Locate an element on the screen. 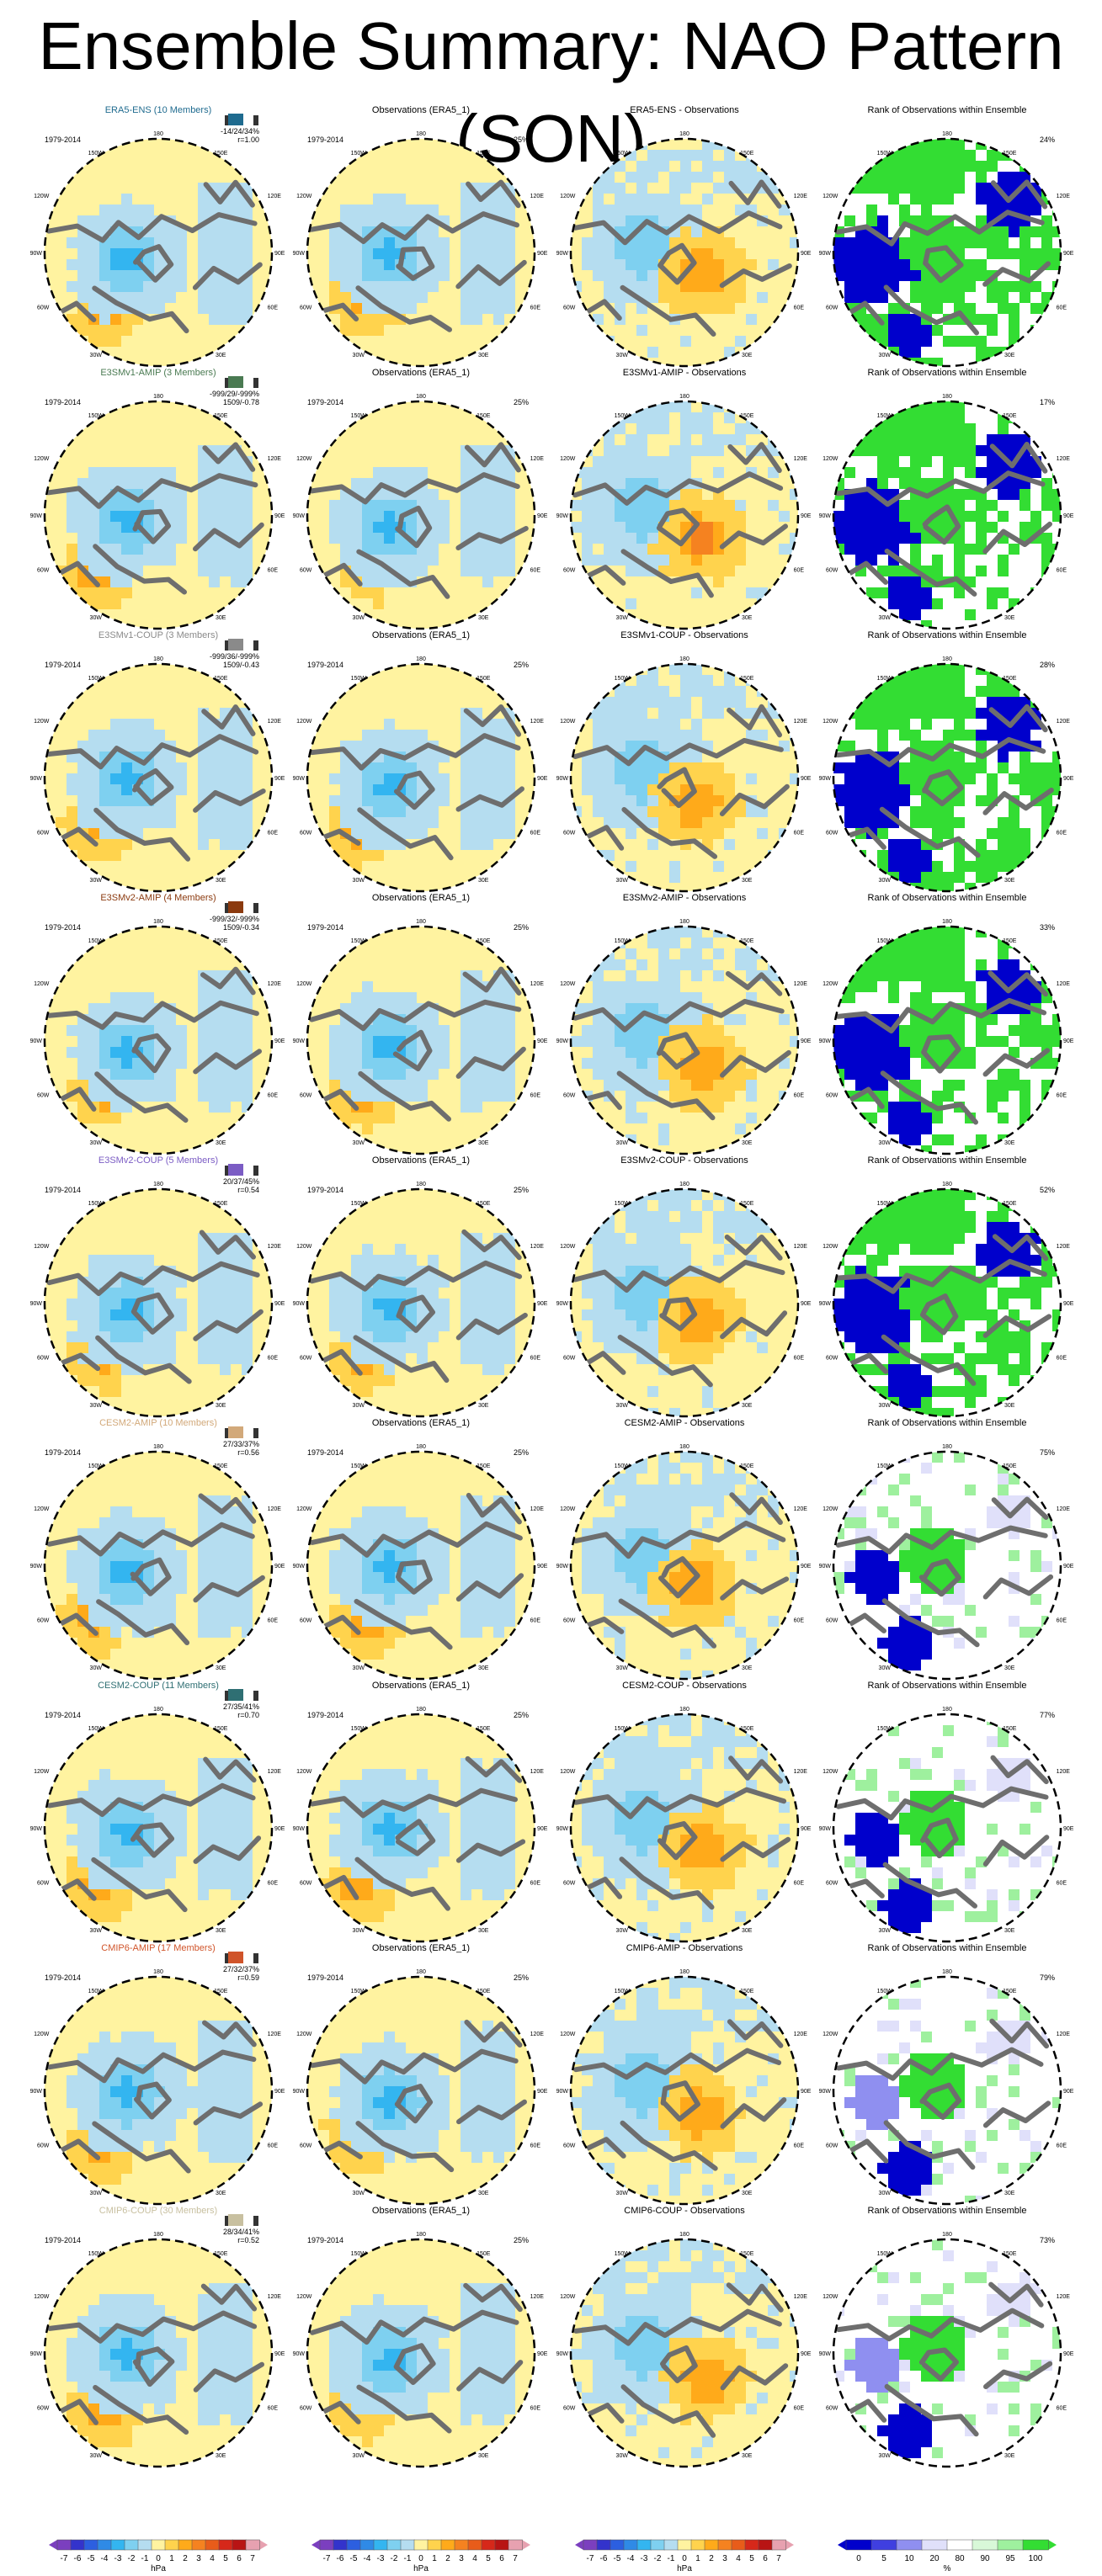 The image size is (1102, 2576). obs-percent: 25% is located at coordinates (522, 2240).